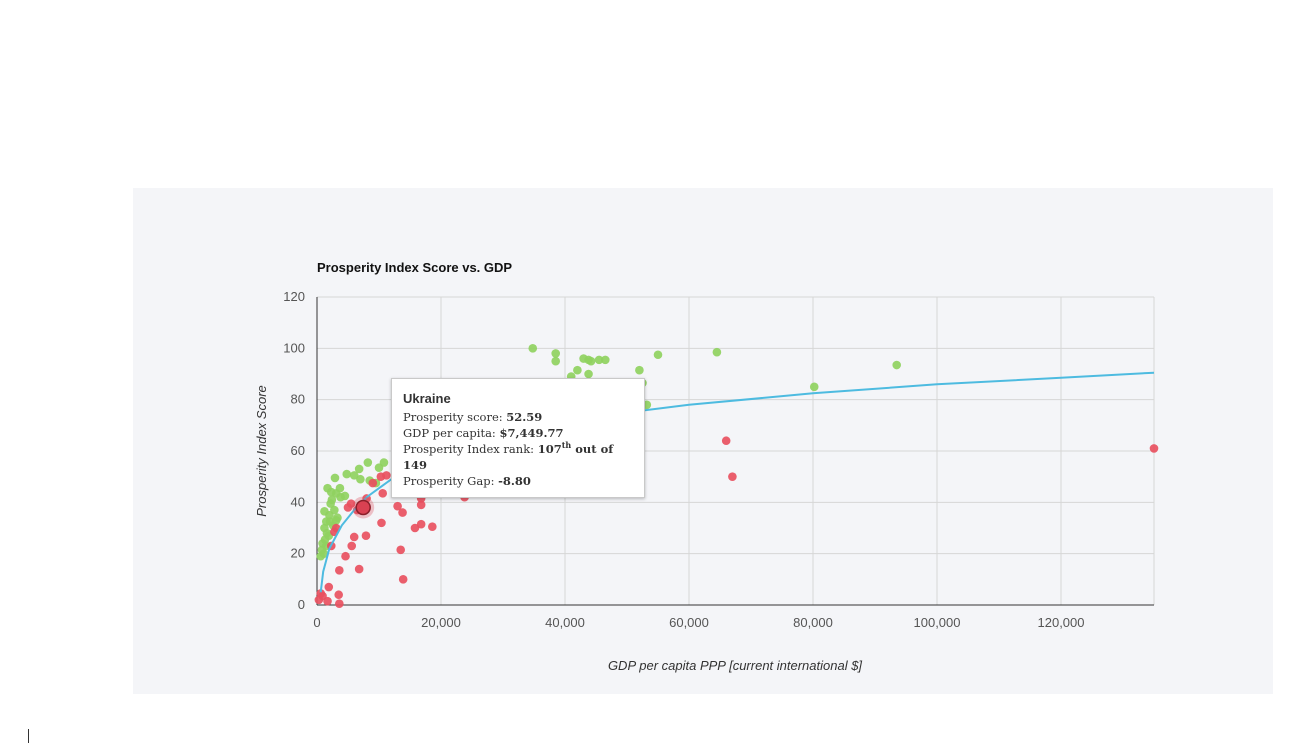 The image size is (1306, 744). I want to click on tooltip-rank-out-of: out of, so click(592, 449).